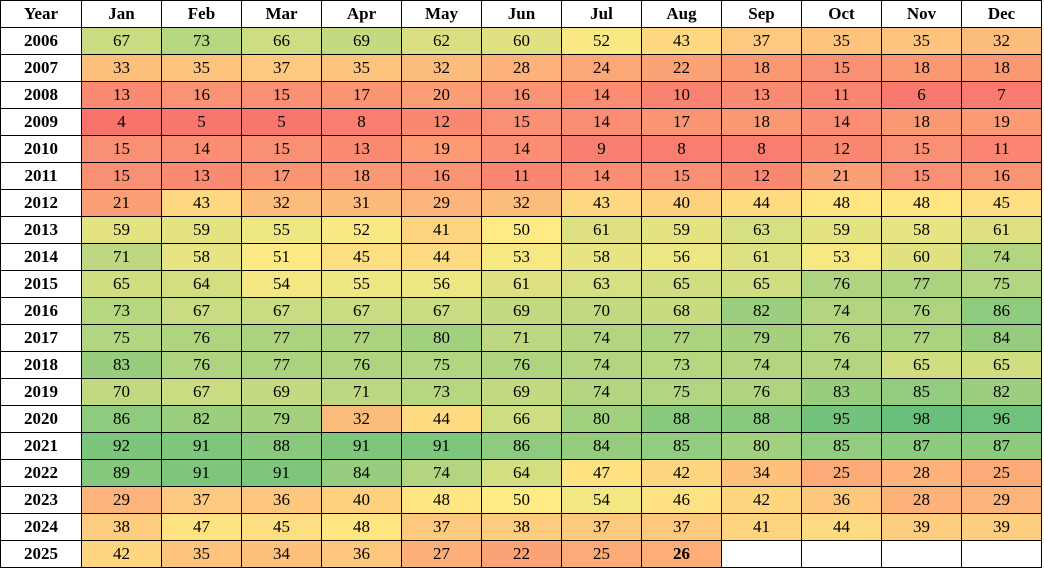 This screenshot has width=1044, height=568. Describe the element at coordinates (681, 392) in the screenshot. I see `heatmap-cell: 75` at that location.